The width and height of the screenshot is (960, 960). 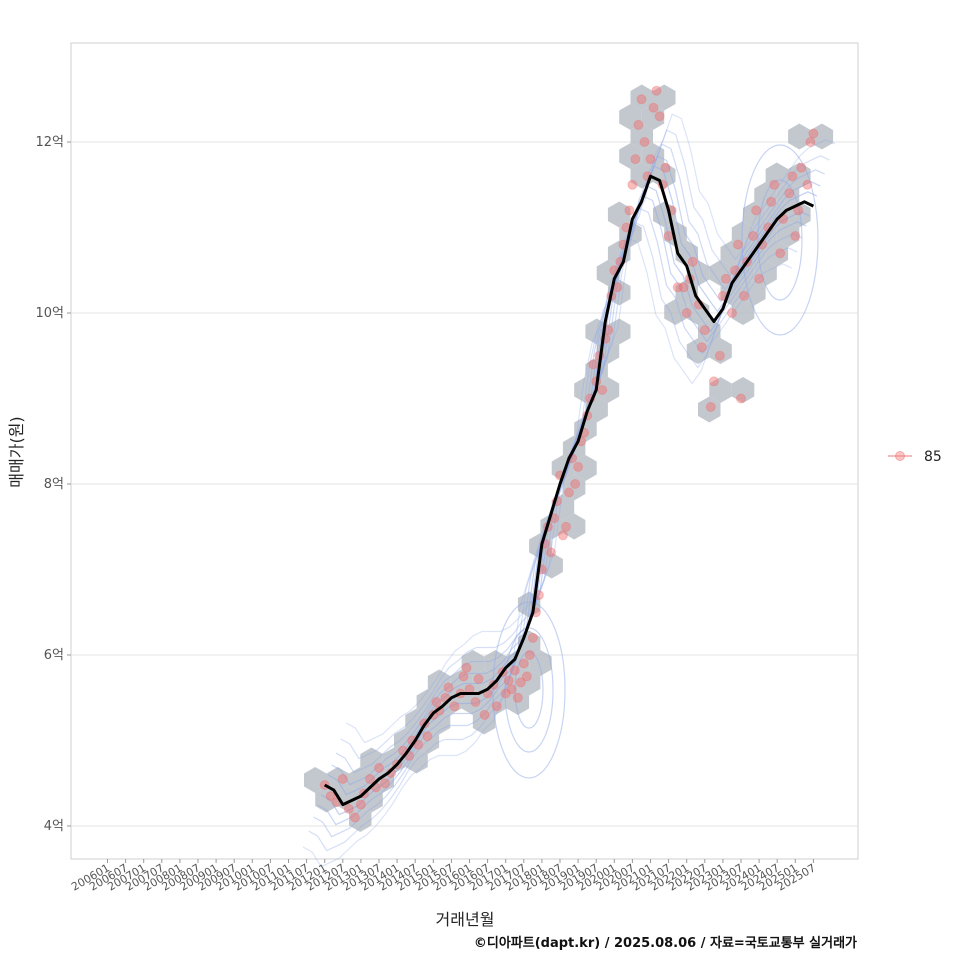 I want to click on x-axis-title: 거래년월, so click(x=465, y=919).